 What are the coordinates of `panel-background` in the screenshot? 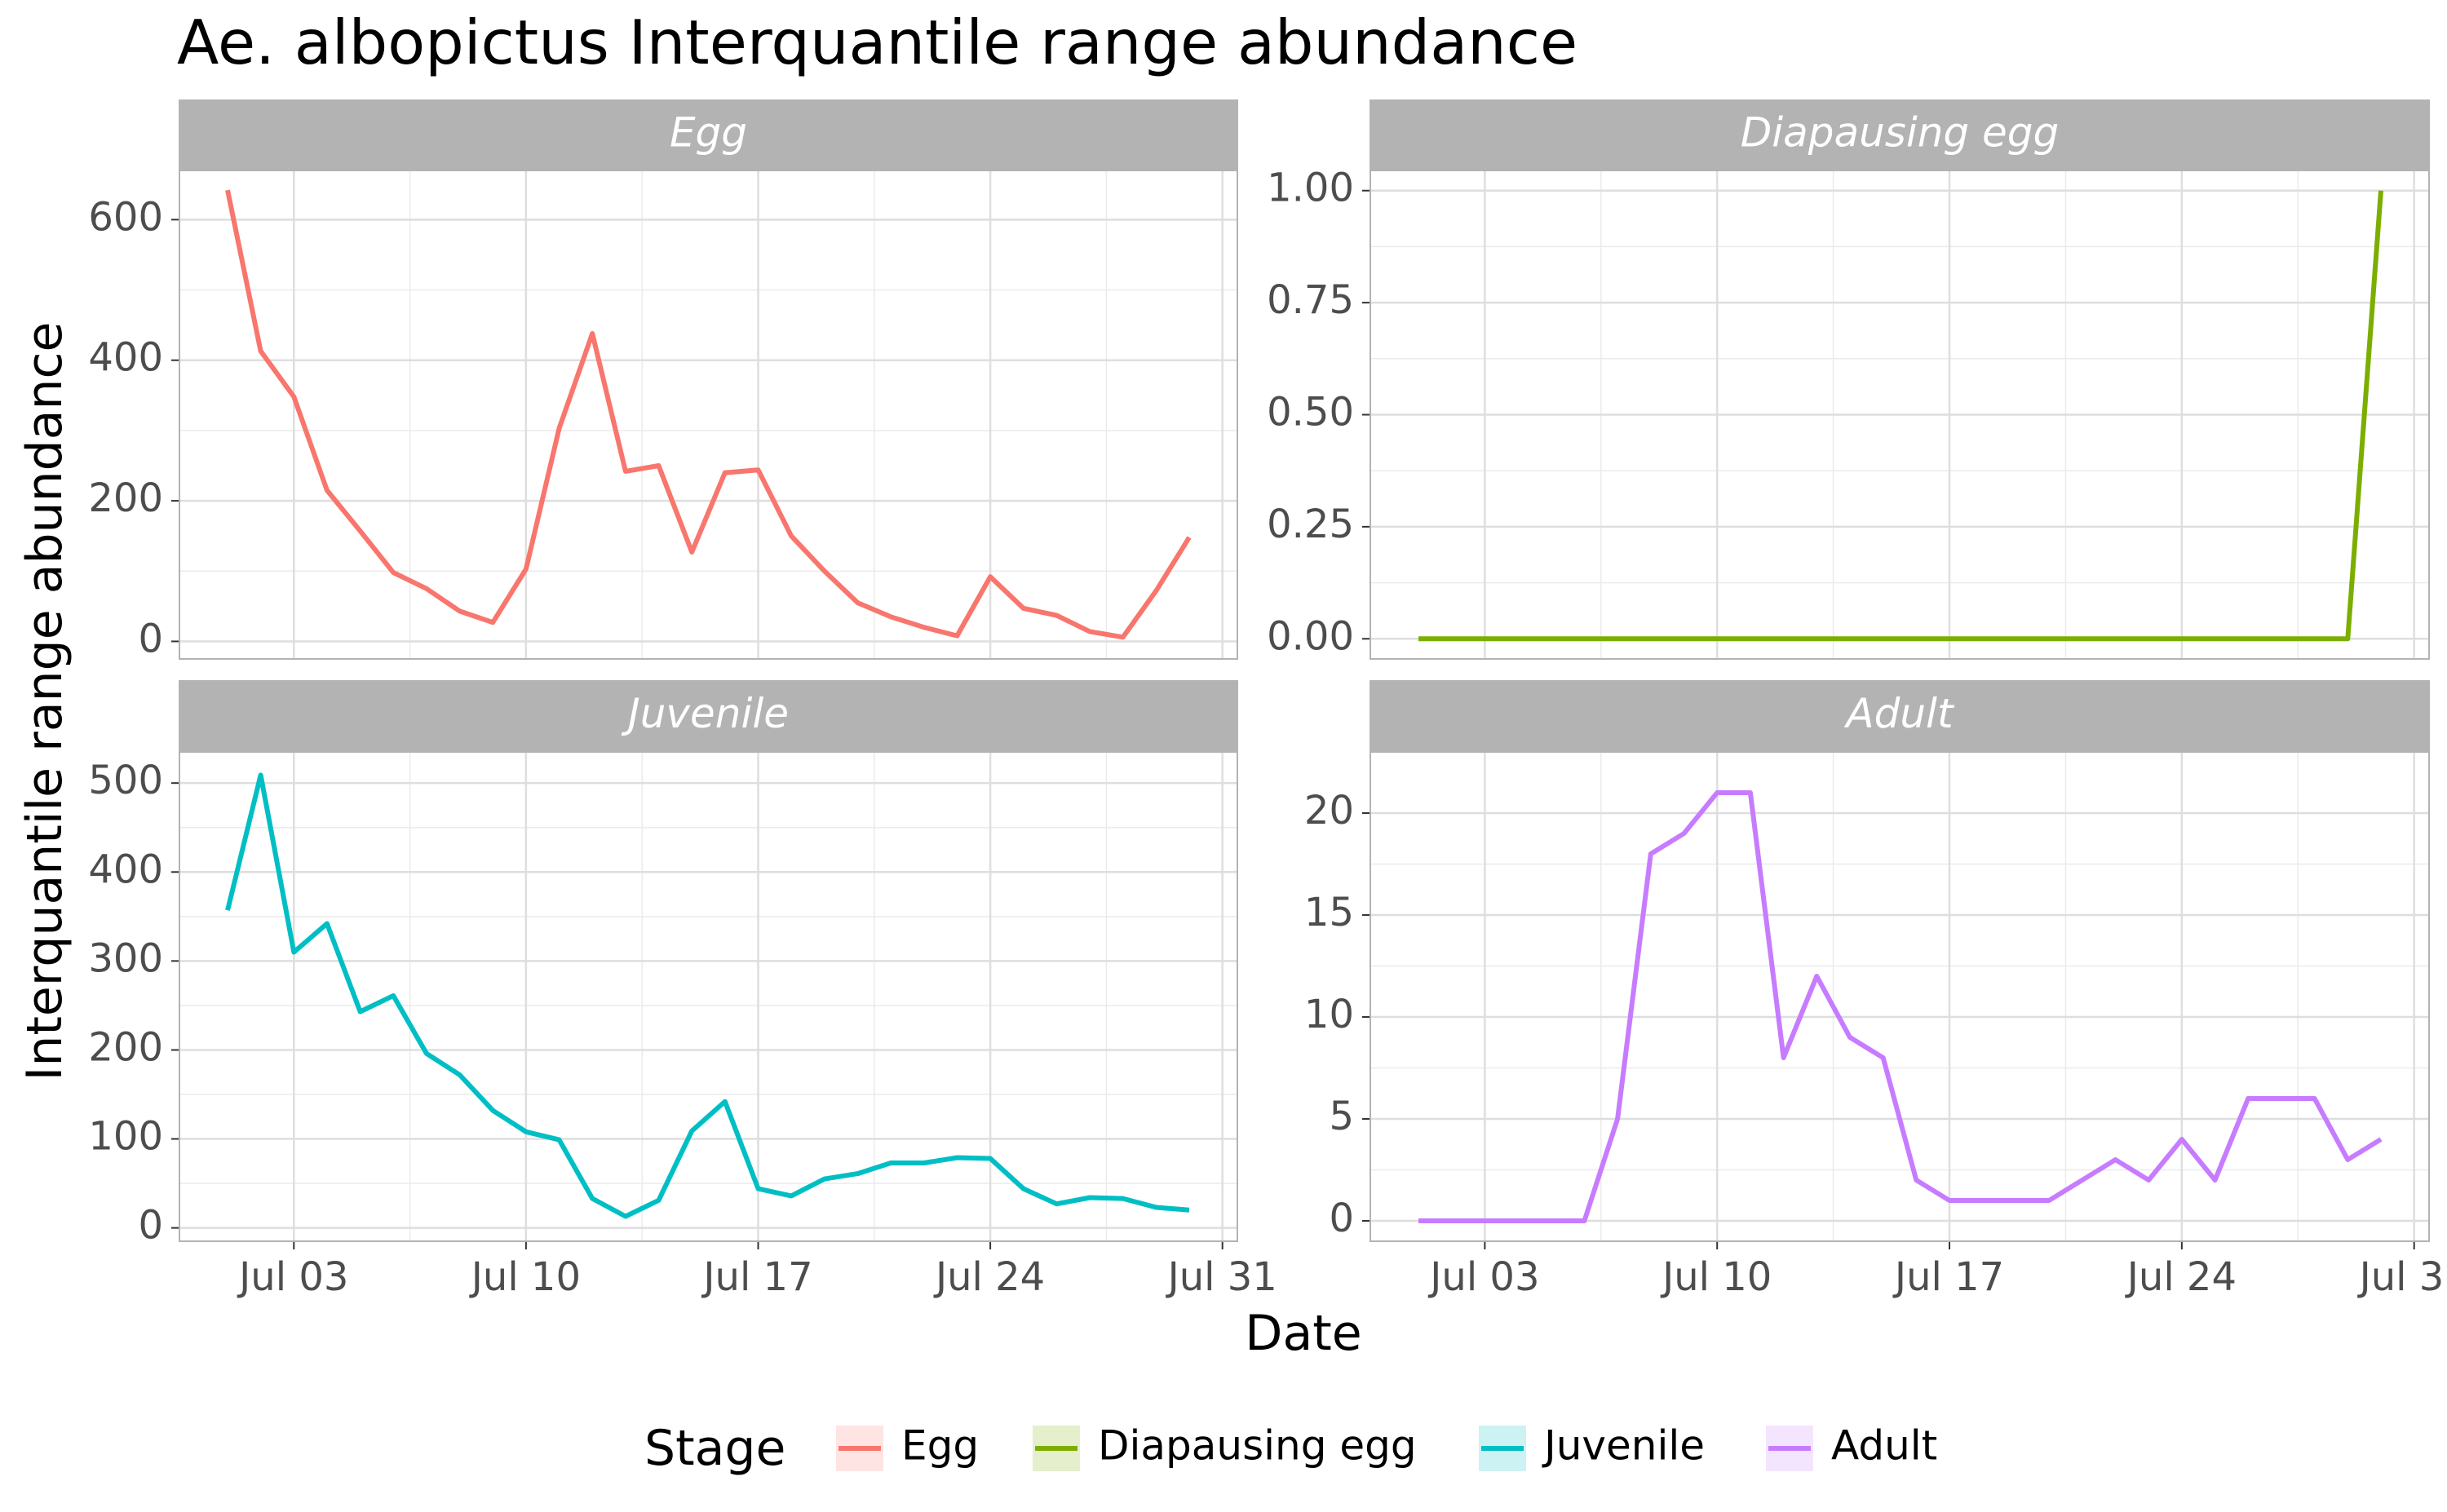 It's located at (1899, 996).